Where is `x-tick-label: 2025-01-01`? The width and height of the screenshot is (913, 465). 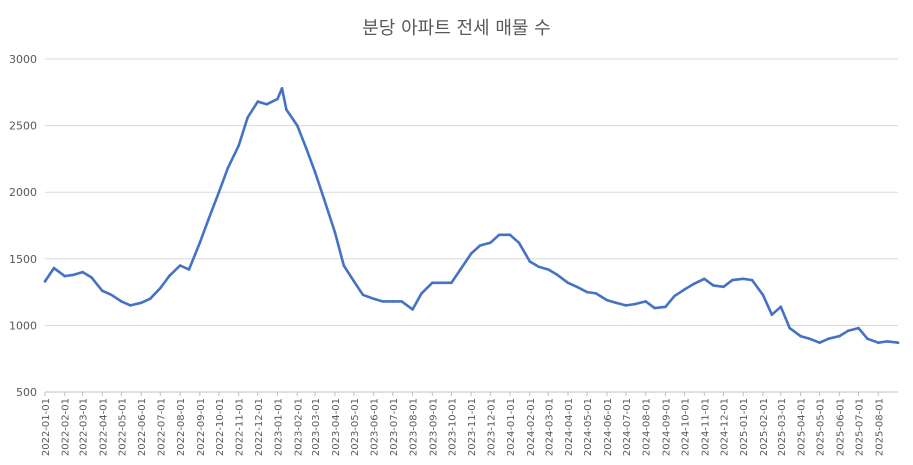
x-tick-label: 2025-01-01 is located at coordinates (744, 427).